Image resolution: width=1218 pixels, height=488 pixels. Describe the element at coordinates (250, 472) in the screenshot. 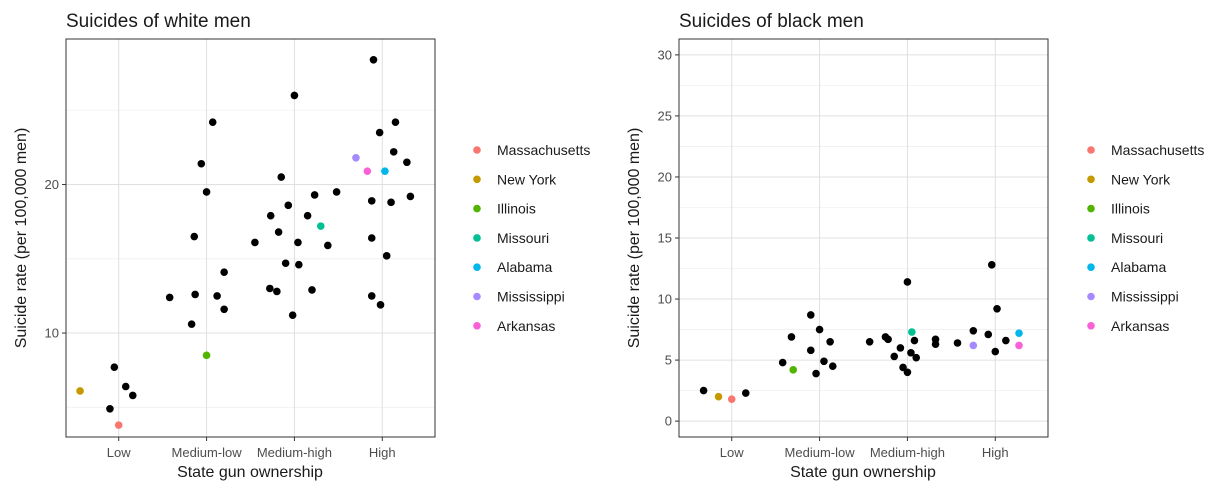

I see `x-axis-label: State gun ownership` at that location.